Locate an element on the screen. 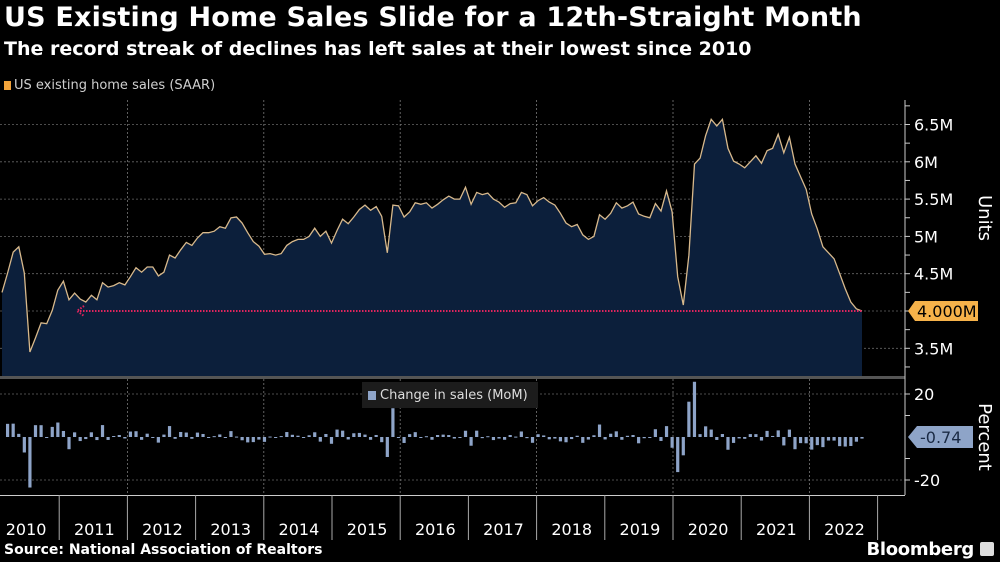 This screenshot has height=562, width=1000. reference-line-4m is located at coordinates (468, 311).